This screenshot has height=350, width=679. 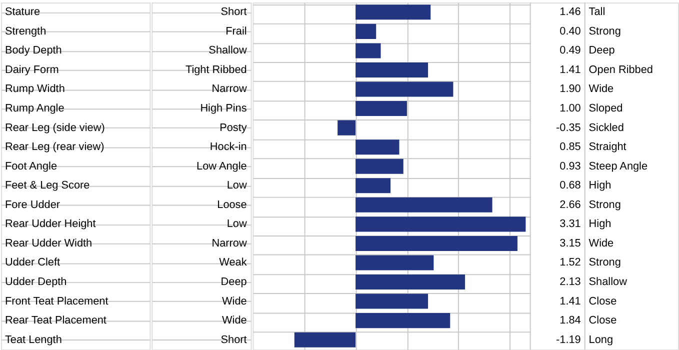 I want to click on text: Weak, so click(x=233, y=262).